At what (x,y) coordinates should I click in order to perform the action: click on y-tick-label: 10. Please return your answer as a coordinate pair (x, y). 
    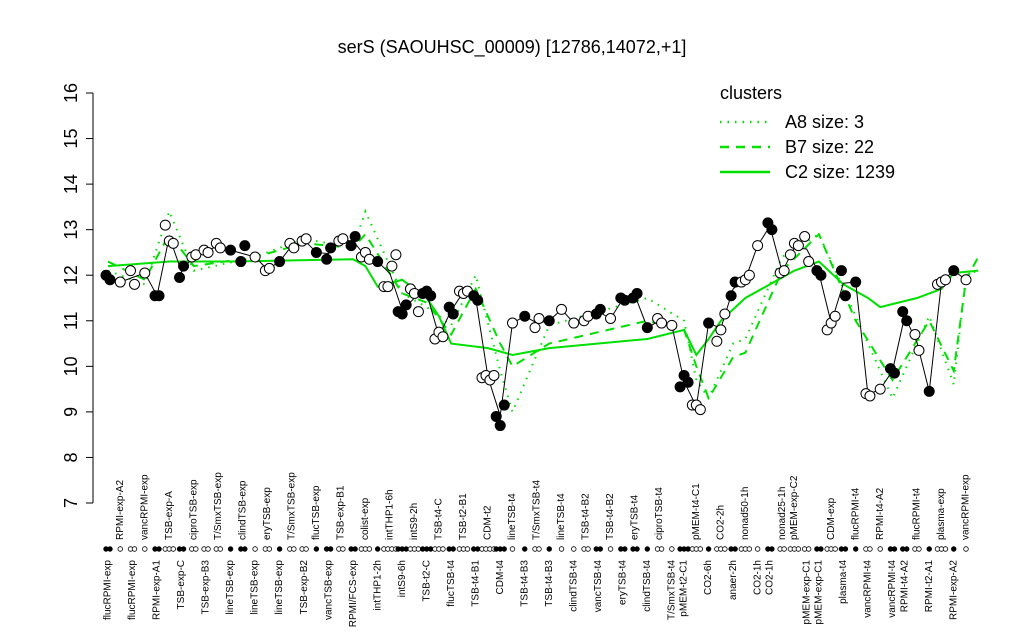
    Looking at the image, I should click on (71, 366).